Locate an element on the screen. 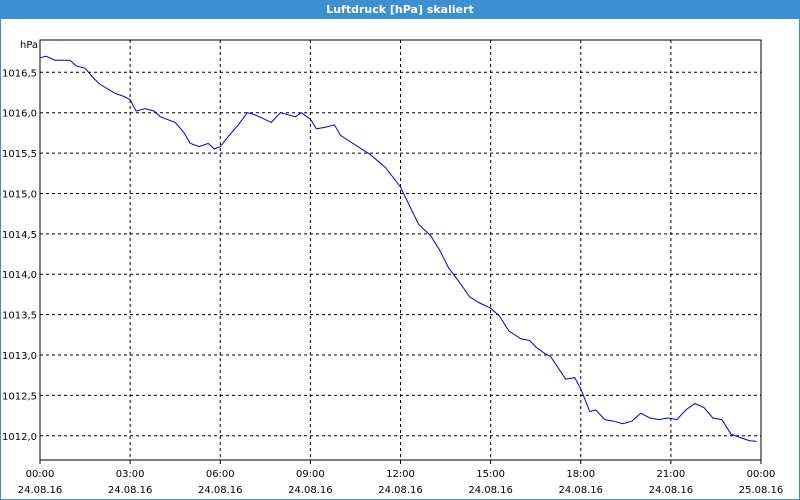  y-tick-label: 1012,0 is located at coordinates (19, 437).